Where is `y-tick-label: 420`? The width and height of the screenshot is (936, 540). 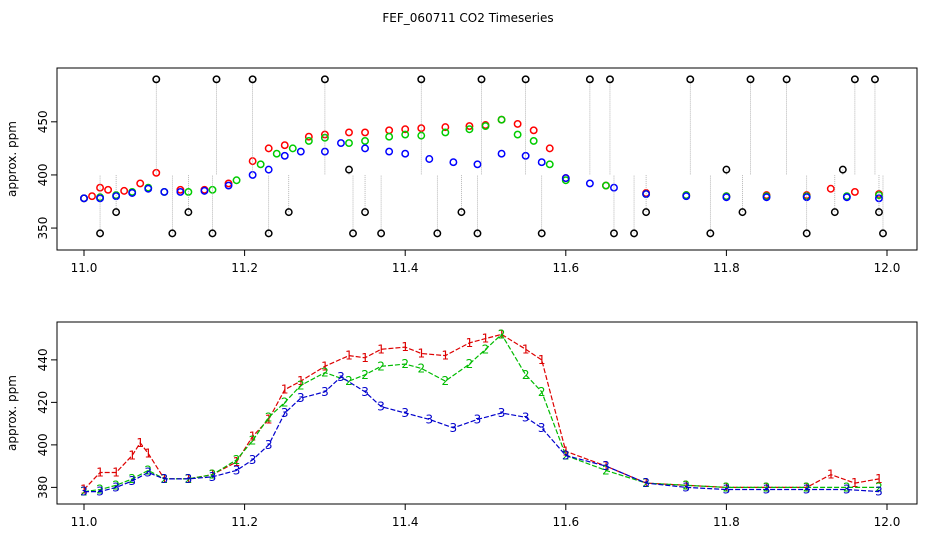 y-tick-label: 420 is located at coordinates (43, 402).